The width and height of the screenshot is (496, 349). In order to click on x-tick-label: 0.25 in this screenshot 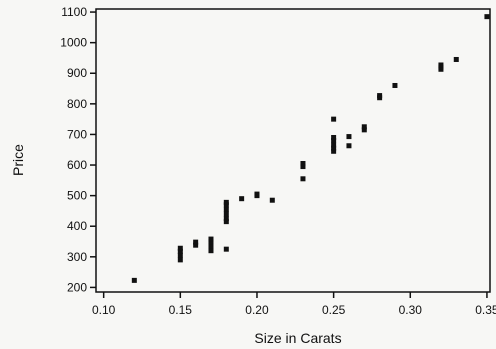, I will do `click(334, 310)`.